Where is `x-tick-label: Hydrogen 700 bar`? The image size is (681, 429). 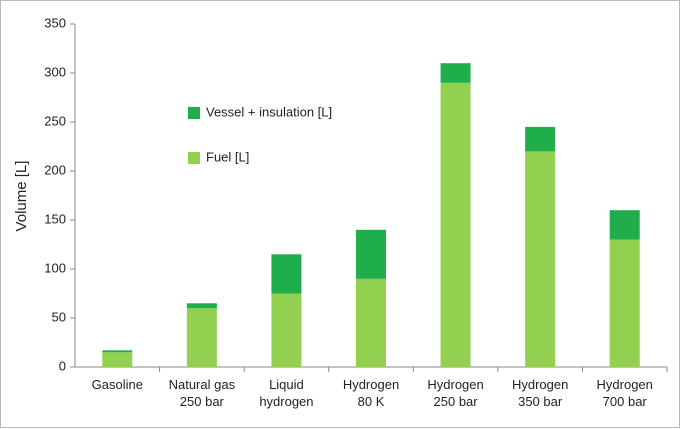
x-tick-label: Hydrogen 700 bar is located at coordinates (624, 393).